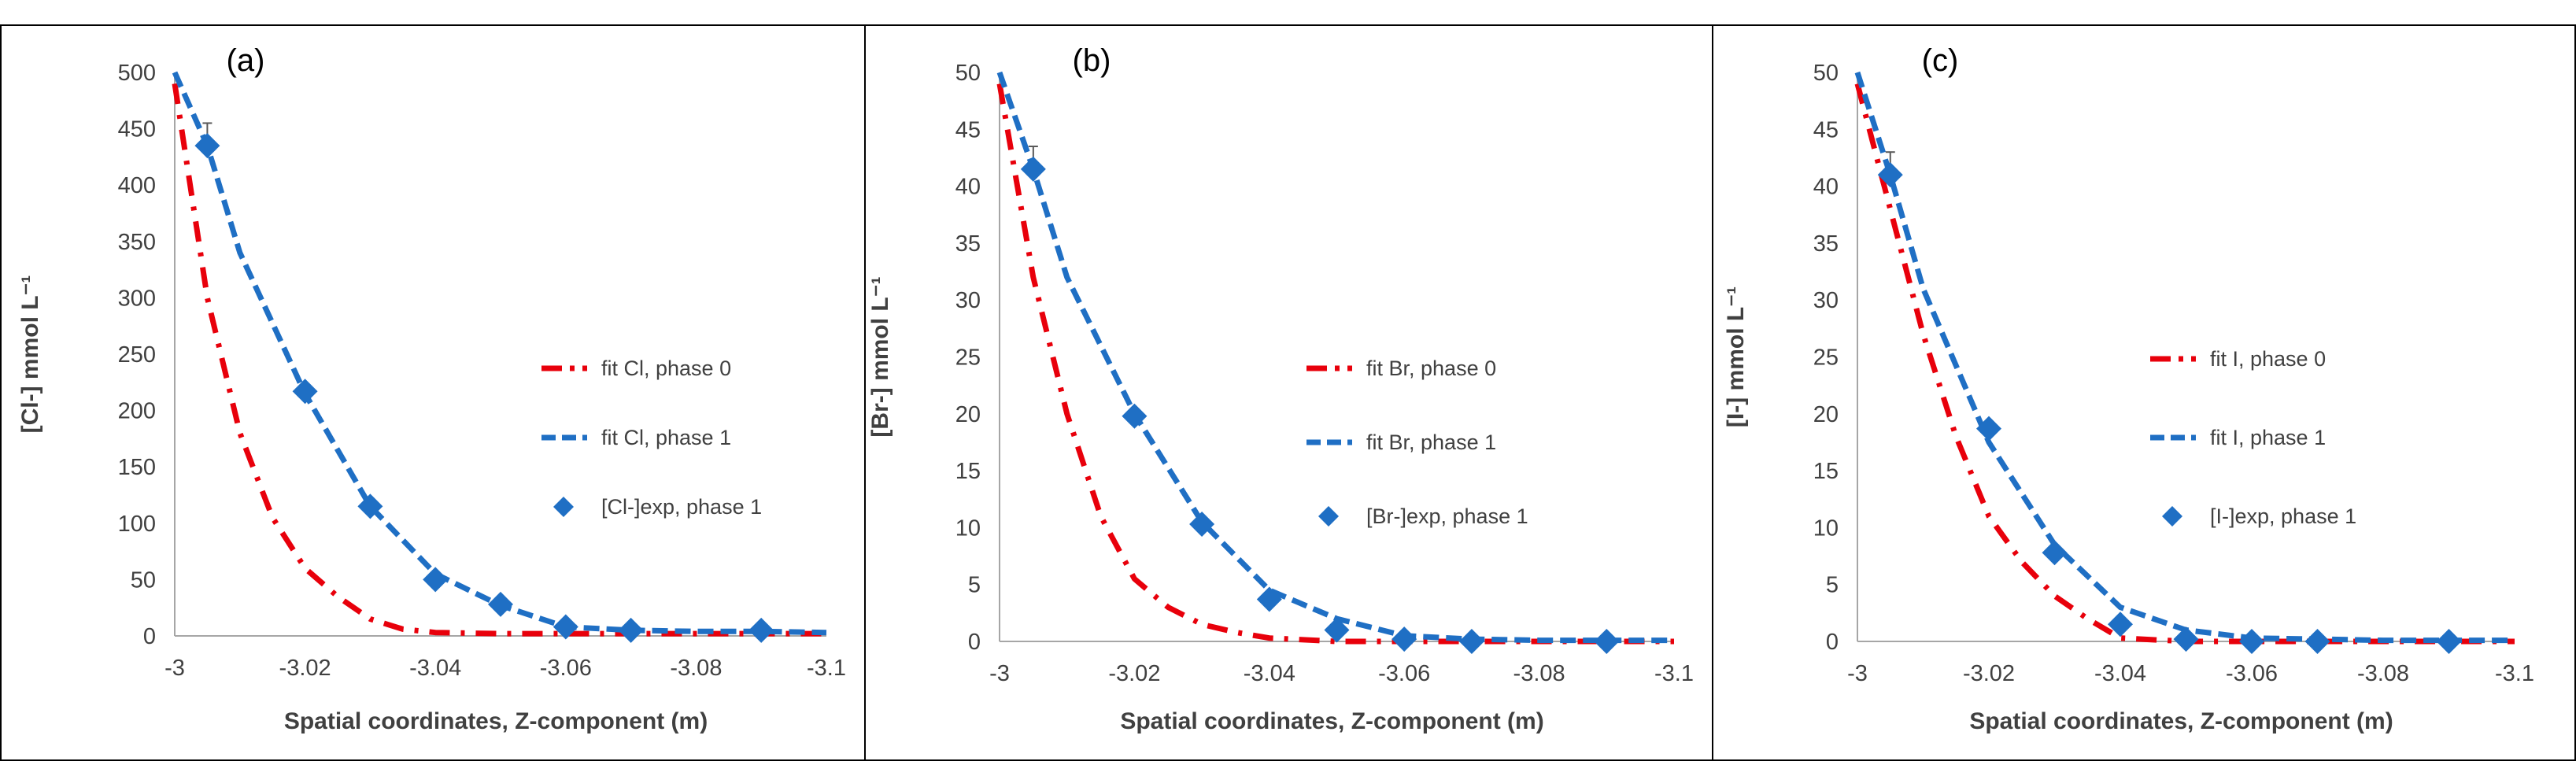 This screenshot has width=2576, height=776. Describe the element at coordinates (1826, 358) in the screenshot. I see `y-tick-label: 25` at that location.